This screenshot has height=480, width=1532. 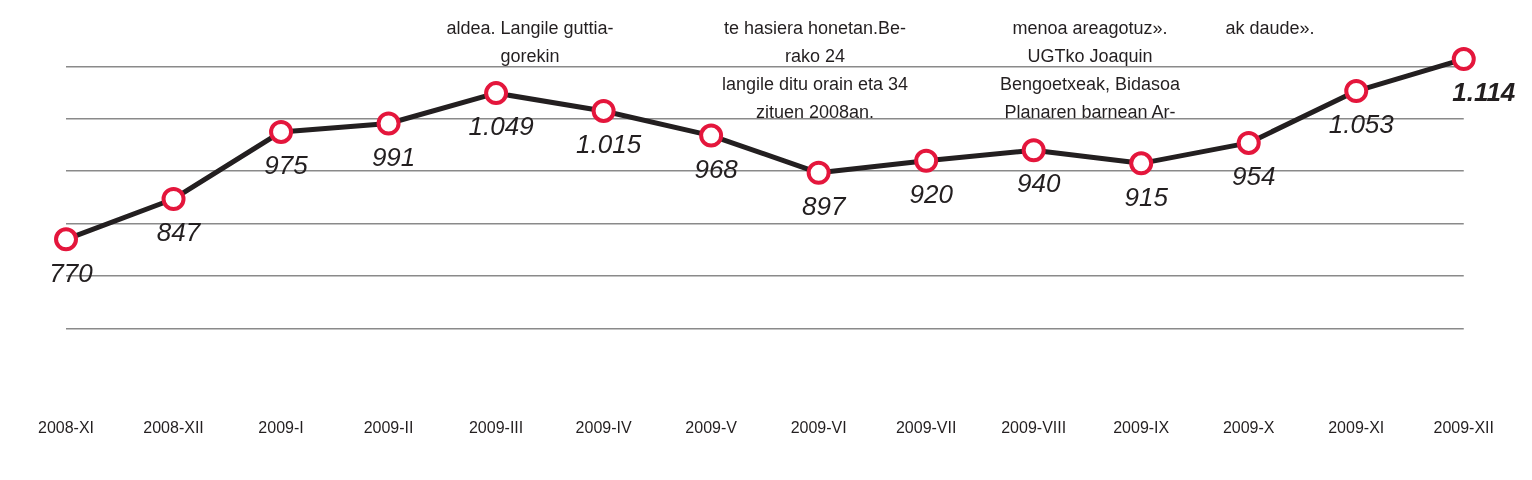 What do you see at coordinates (609, 144) in the screenshot?
I see `data-label: 1.015` at bounding box center [609, 144].